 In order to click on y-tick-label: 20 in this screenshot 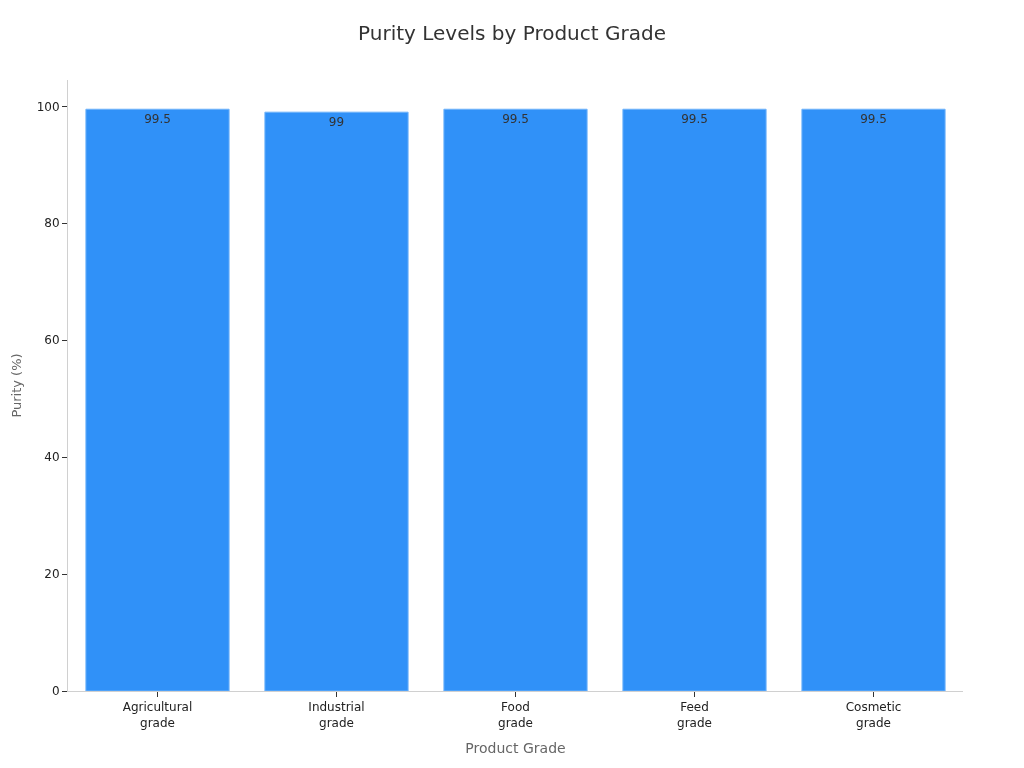, I will do `click(52, 574)`.